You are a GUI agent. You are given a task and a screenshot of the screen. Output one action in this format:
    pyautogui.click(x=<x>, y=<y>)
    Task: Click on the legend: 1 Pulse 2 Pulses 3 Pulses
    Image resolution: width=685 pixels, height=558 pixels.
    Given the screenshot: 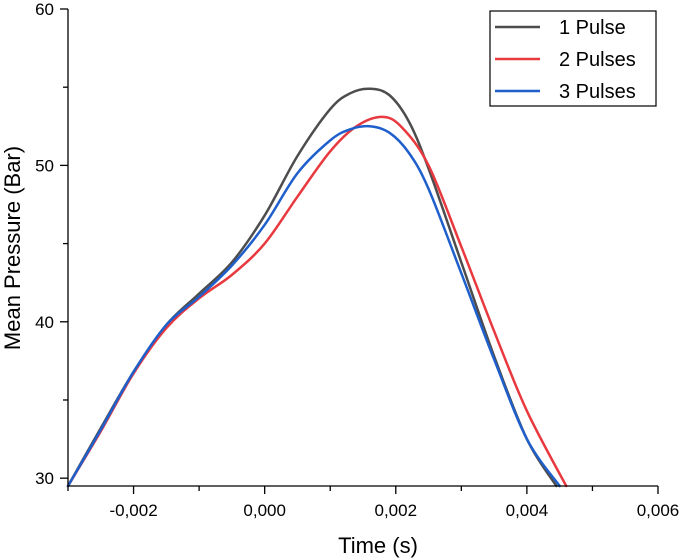 What is the action you would take?
    pyautogui.click(x=573, y=58)
    